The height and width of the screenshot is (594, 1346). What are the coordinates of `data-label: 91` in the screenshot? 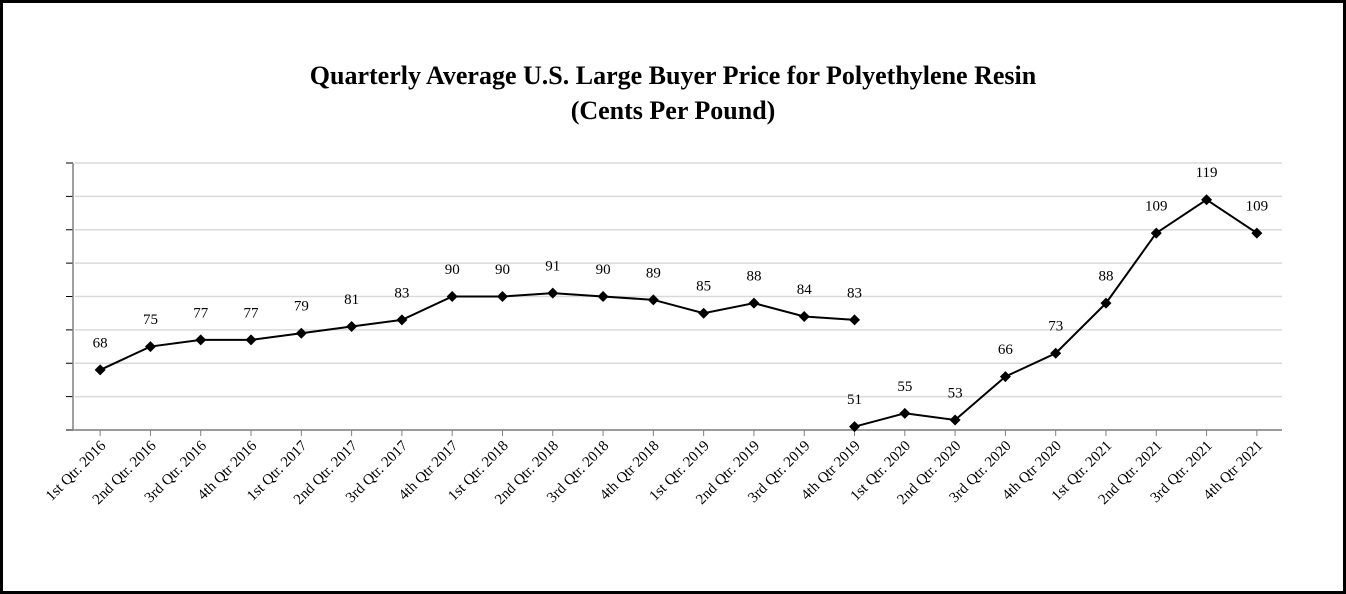 It's located at (552, 267).